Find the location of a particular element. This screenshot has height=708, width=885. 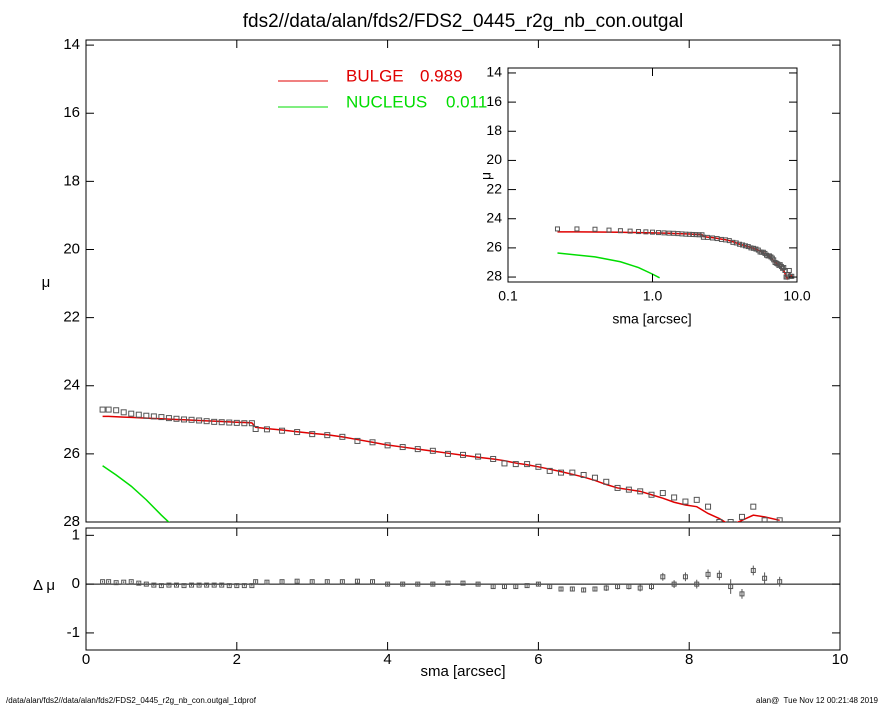

legend-label: BULGE is located at coordinates (375, 75).